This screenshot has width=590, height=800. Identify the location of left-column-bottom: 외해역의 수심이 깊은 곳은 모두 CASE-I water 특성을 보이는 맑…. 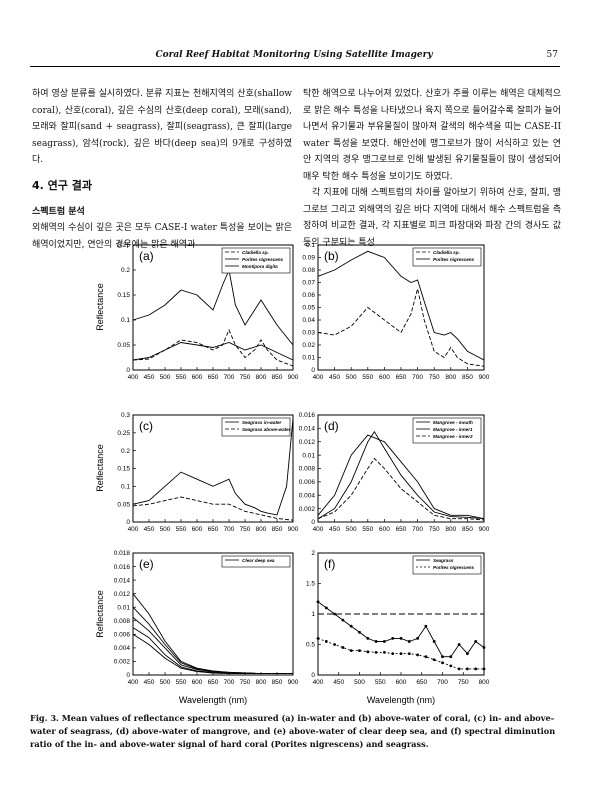
(162, 236).